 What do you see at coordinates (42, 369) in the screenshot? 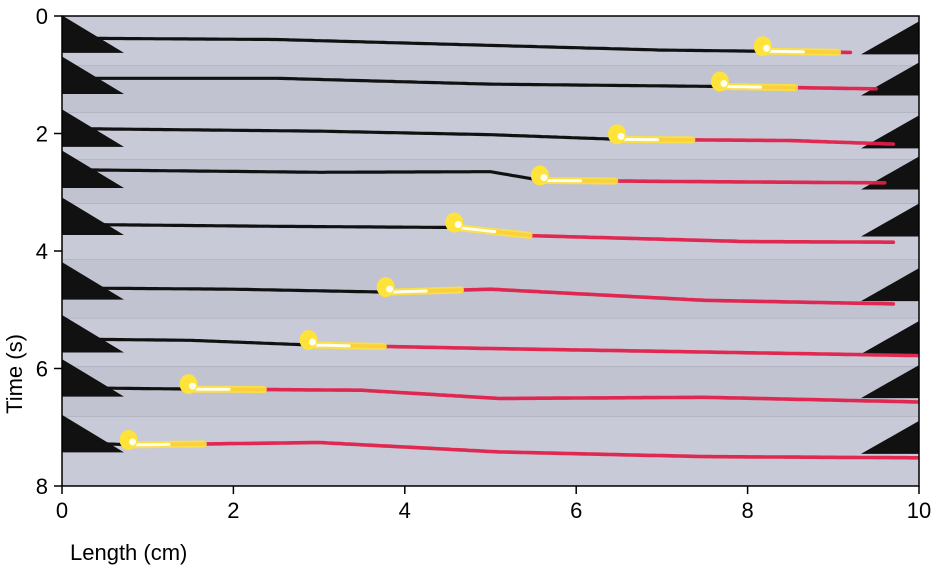
I see `y-tick-label: 6` at bounding box center [42, 369].